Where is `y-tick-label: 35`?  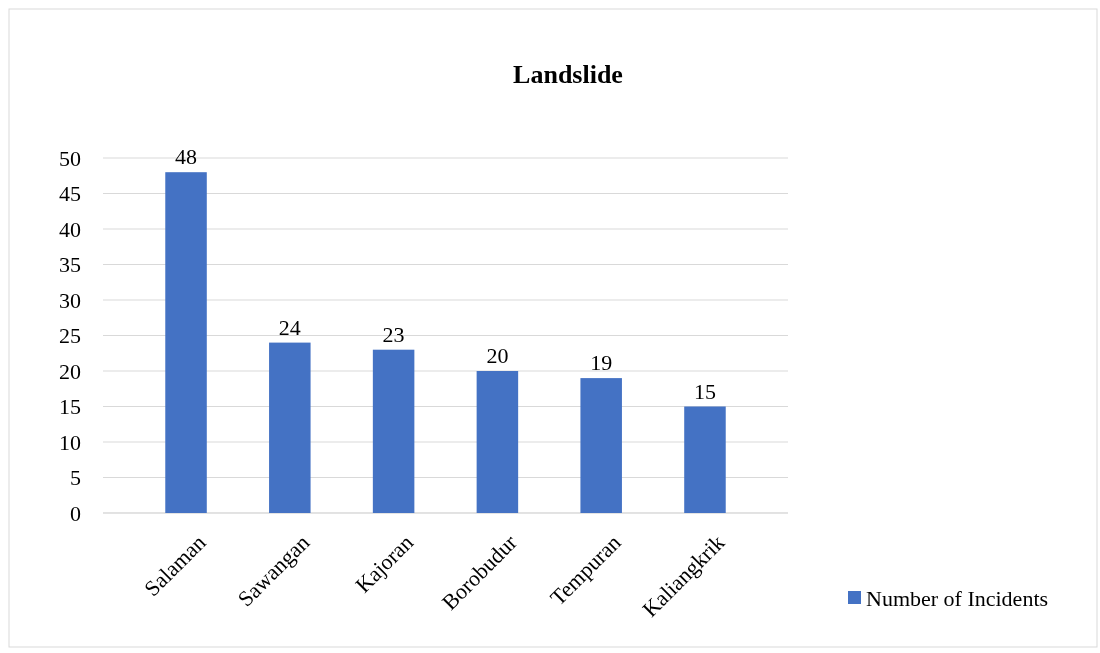
y-tick-label: 35 is located at coordinates (70, 265).